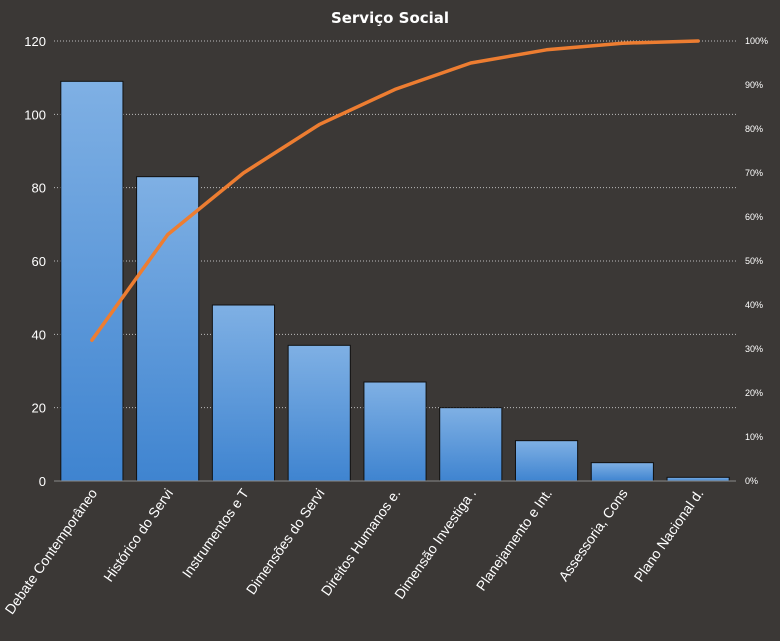 This screenshot has height=641, width=780. I want to click on category-label: Histórico do Servi, so click(138, 535).